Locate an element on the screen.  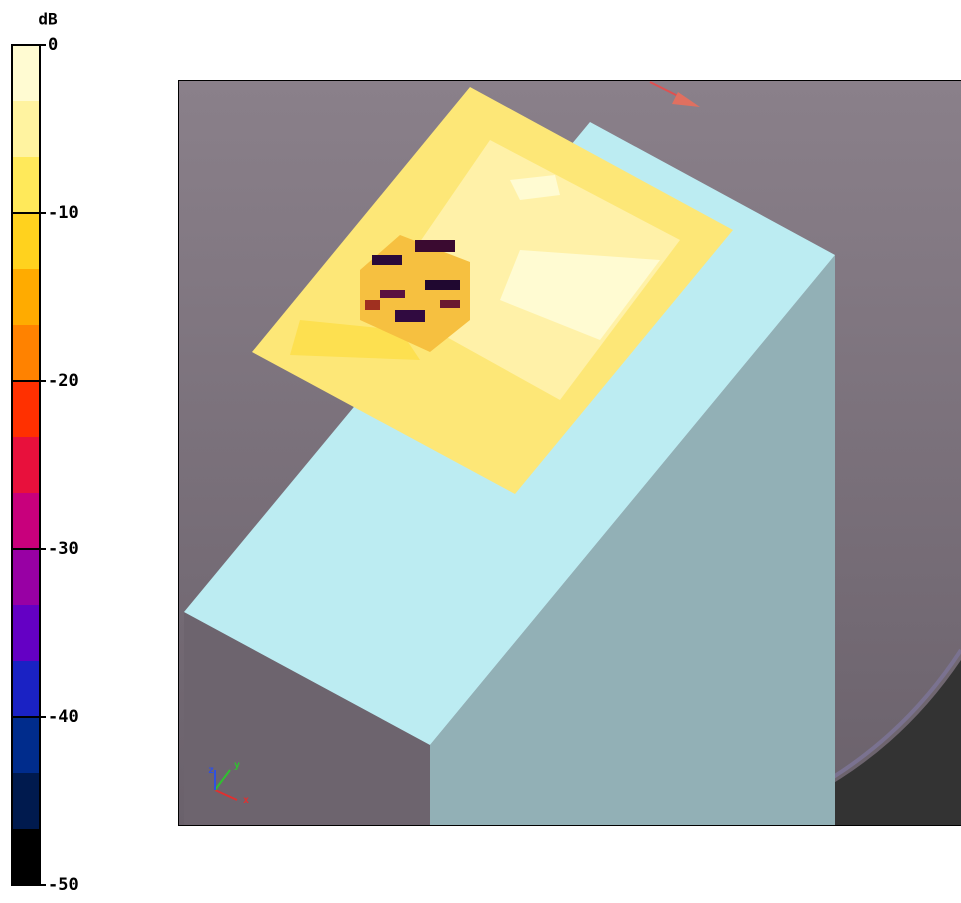
colorbar-tick-label: -20 is located at coordinates (63, 381).